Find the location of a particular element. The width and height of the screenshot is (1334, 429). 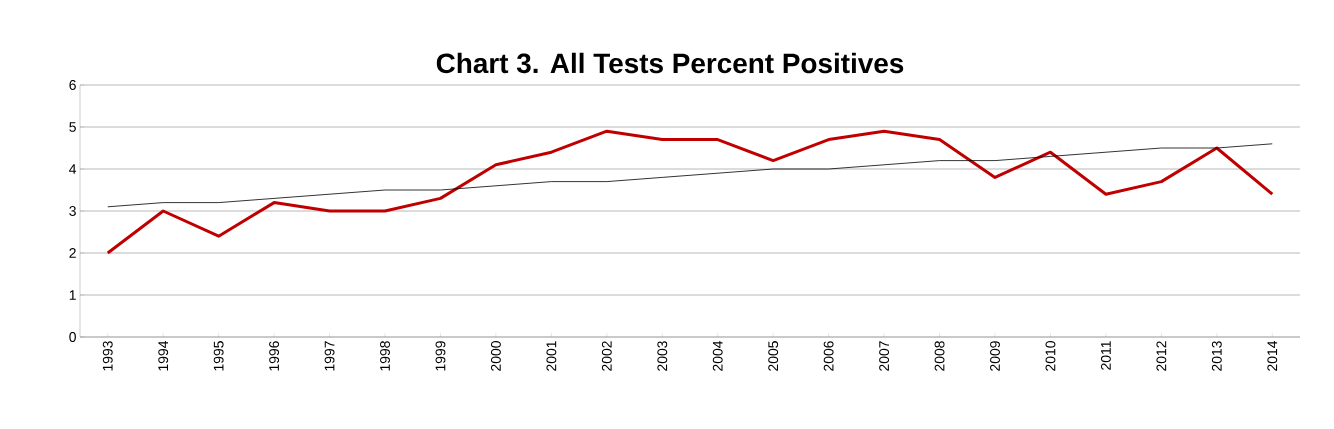

x-tick-label: 1994 is located at coordinates (163, 355).